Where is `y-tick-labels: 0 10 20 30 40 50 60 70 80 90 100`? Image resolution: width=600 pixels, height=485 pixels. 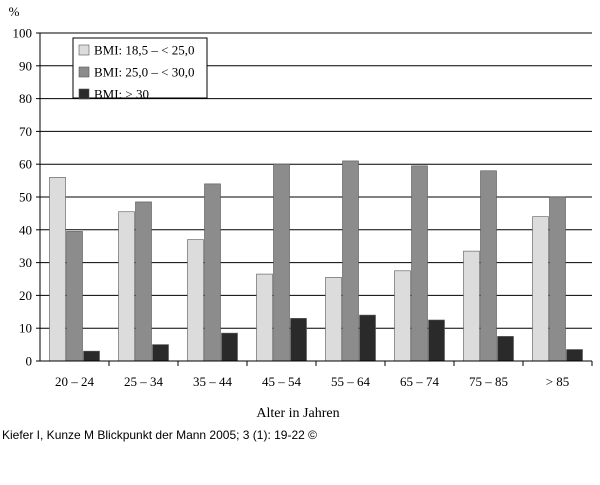
y-tick-labels: 0 10 20 30 40 50 60 70 80 90 100 is located at coordinates (23, 197).